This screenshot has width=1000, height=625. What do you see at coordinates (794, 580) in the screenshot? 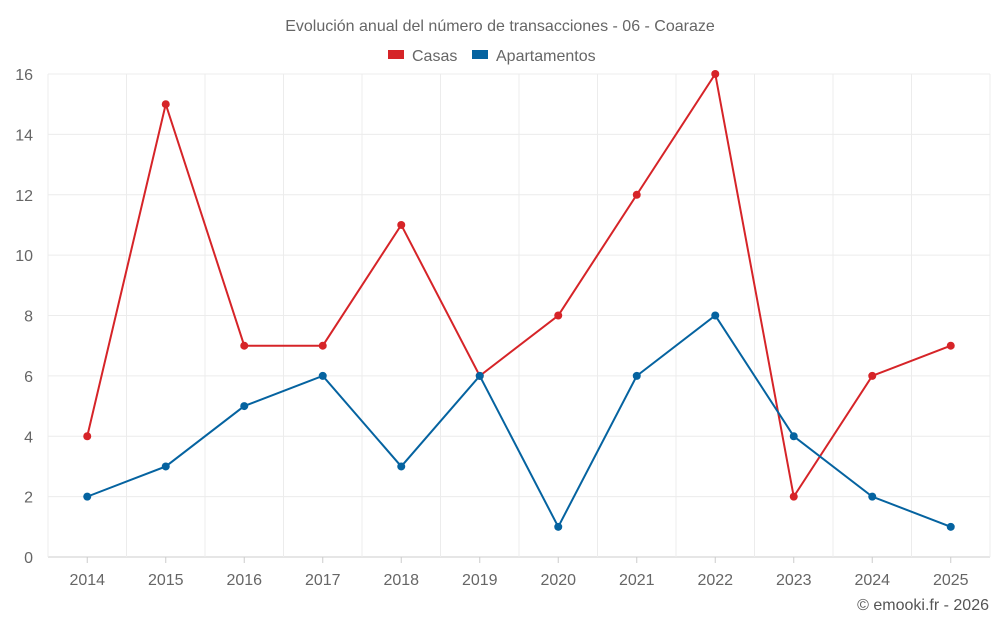
I see `x-tick-label: 2023` at bounding box center [794, 580].